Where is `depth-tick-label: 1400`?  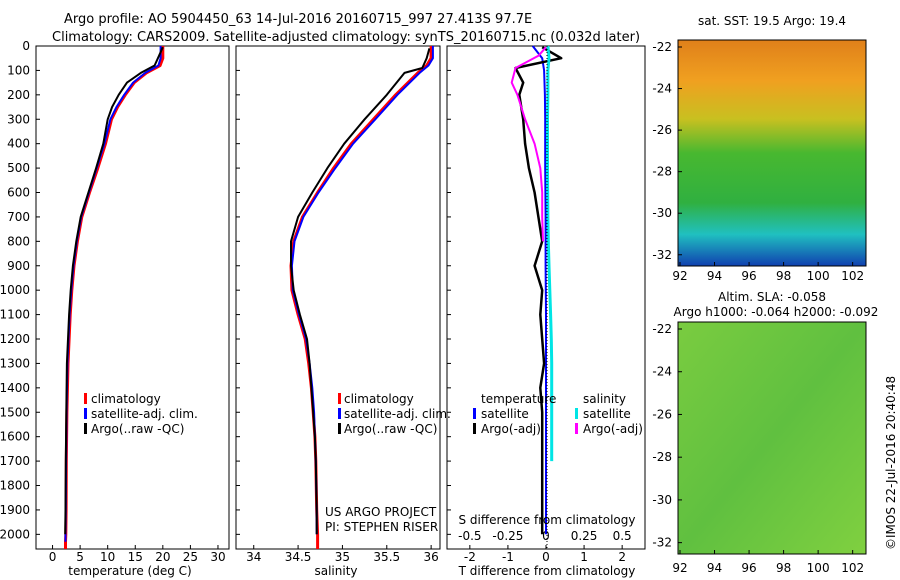 depth-tick-label: 1400 is located at coordinates (15, 388).